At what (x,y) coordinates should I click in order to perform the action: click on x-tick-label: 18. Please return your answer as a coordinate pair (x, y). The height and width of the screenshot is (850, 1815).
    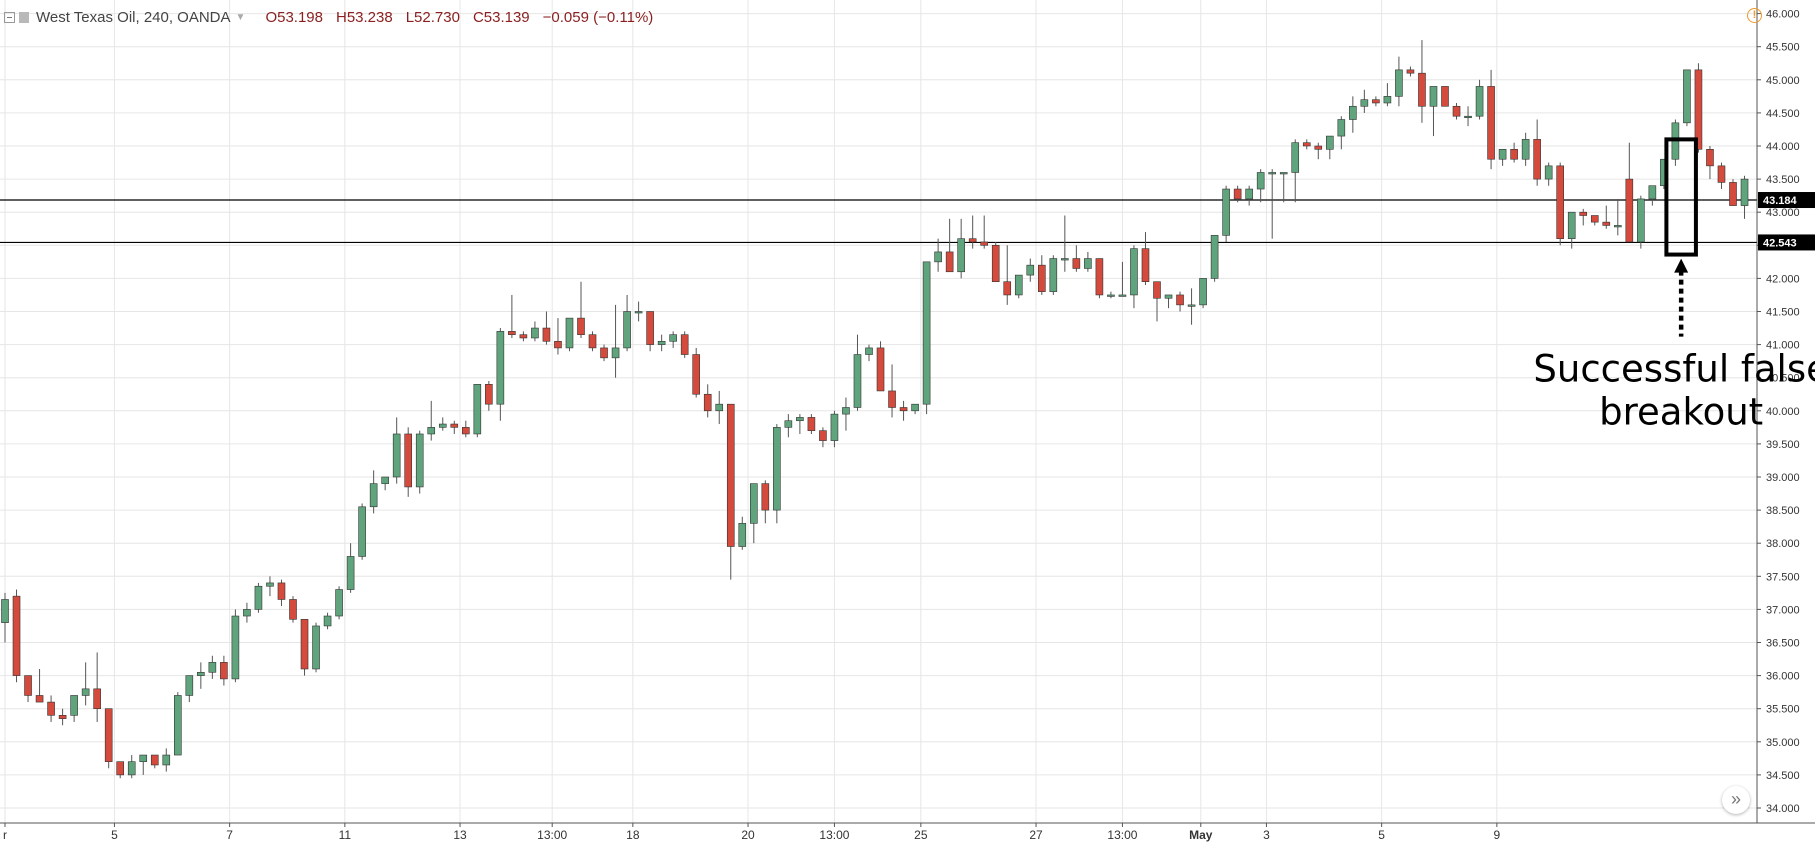
    Looking at the image, I should click on (633, 835).